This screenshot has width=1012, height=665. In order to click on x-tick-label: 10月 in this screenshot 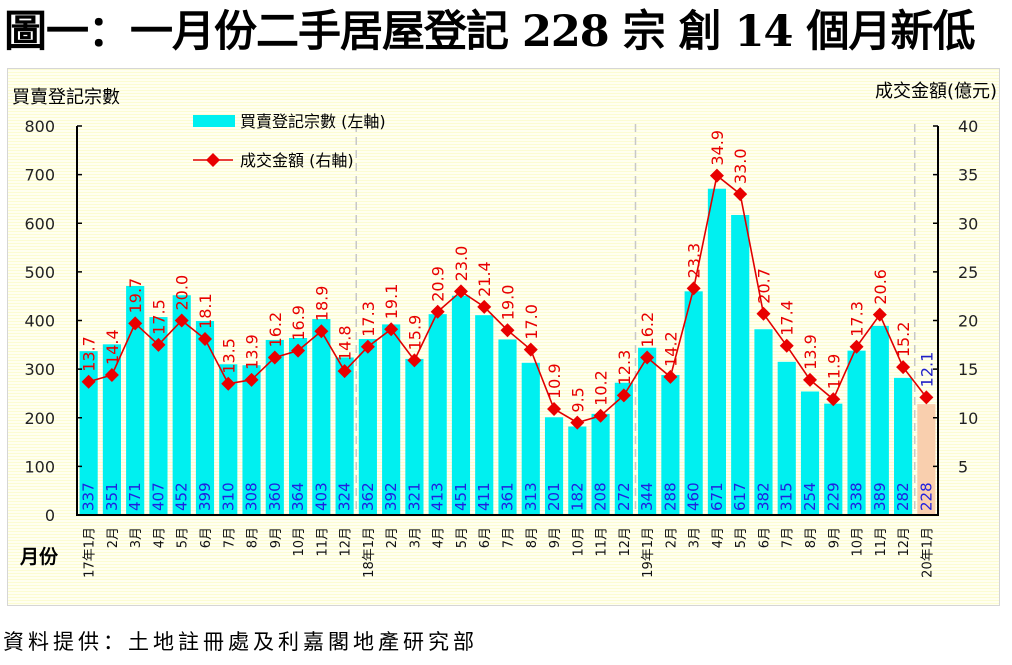, I will do `click(858, 542)`.